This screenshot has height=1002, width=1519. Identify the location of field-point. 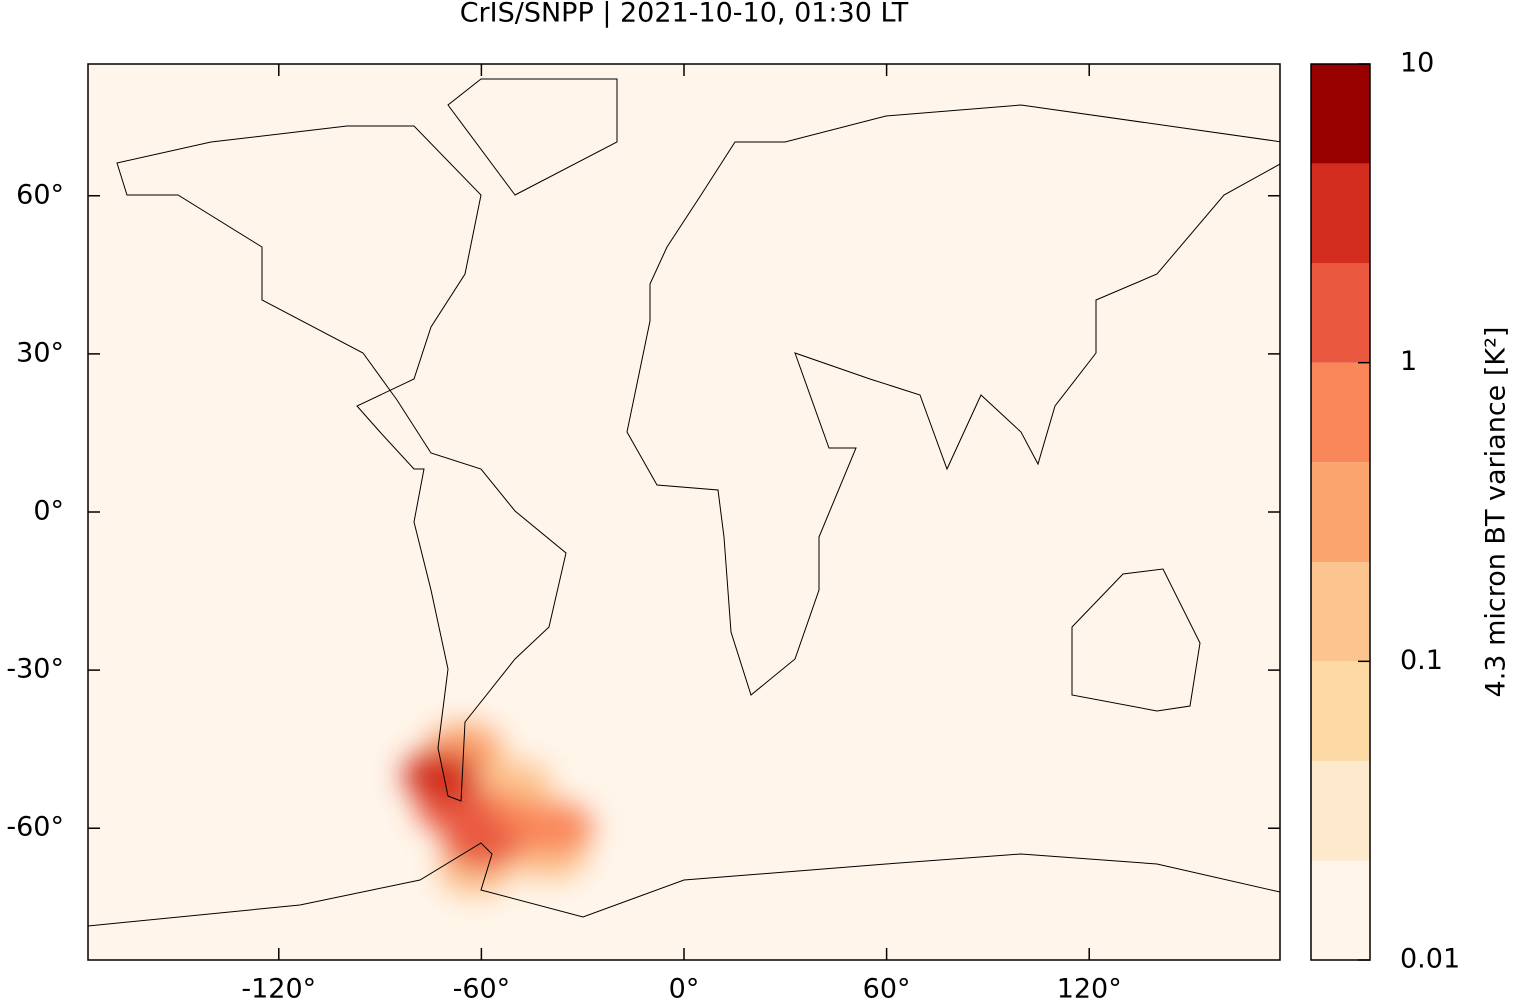
(440, 775).